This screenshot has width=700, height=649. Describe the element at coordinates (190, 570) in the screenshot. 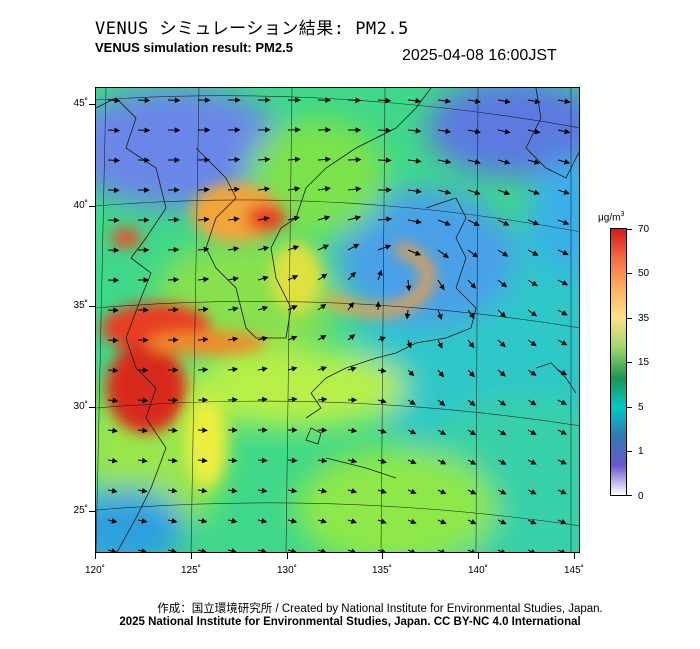

I see `lon-label-125: 125˚` at that location.